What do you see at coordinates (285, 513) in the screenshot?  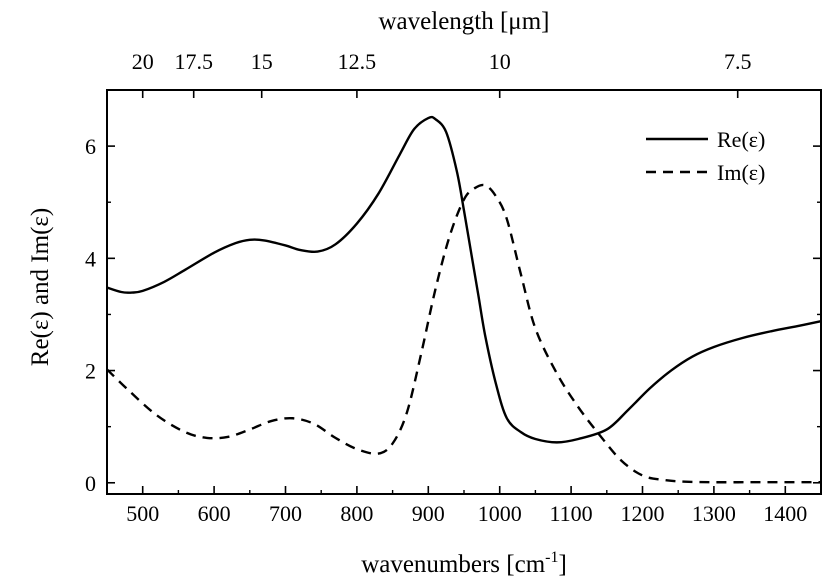 I see `x-tick-label: 700` at bounding box center [285, 513].